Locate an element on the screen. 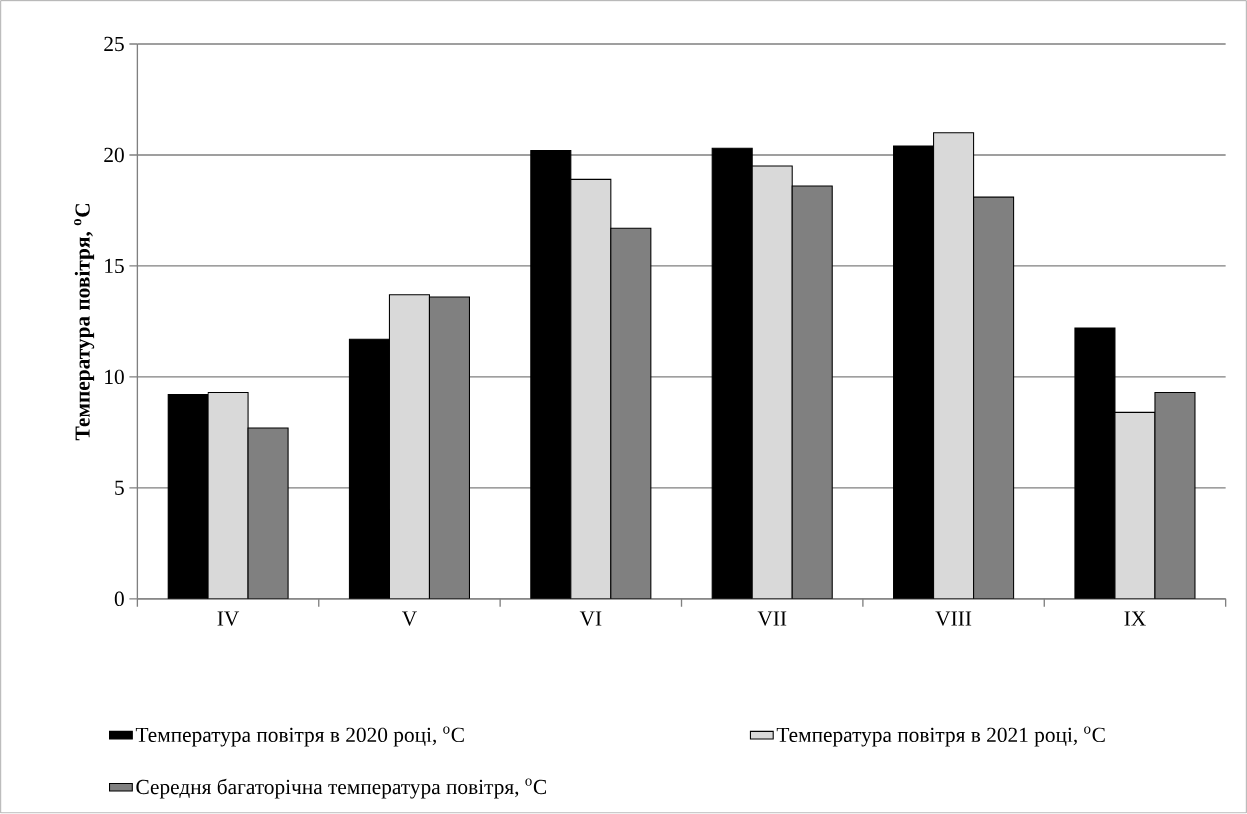 The height and width of the screenshot is (814, 1247). y-tick-label: 10 is located at coordinates (114, 377).